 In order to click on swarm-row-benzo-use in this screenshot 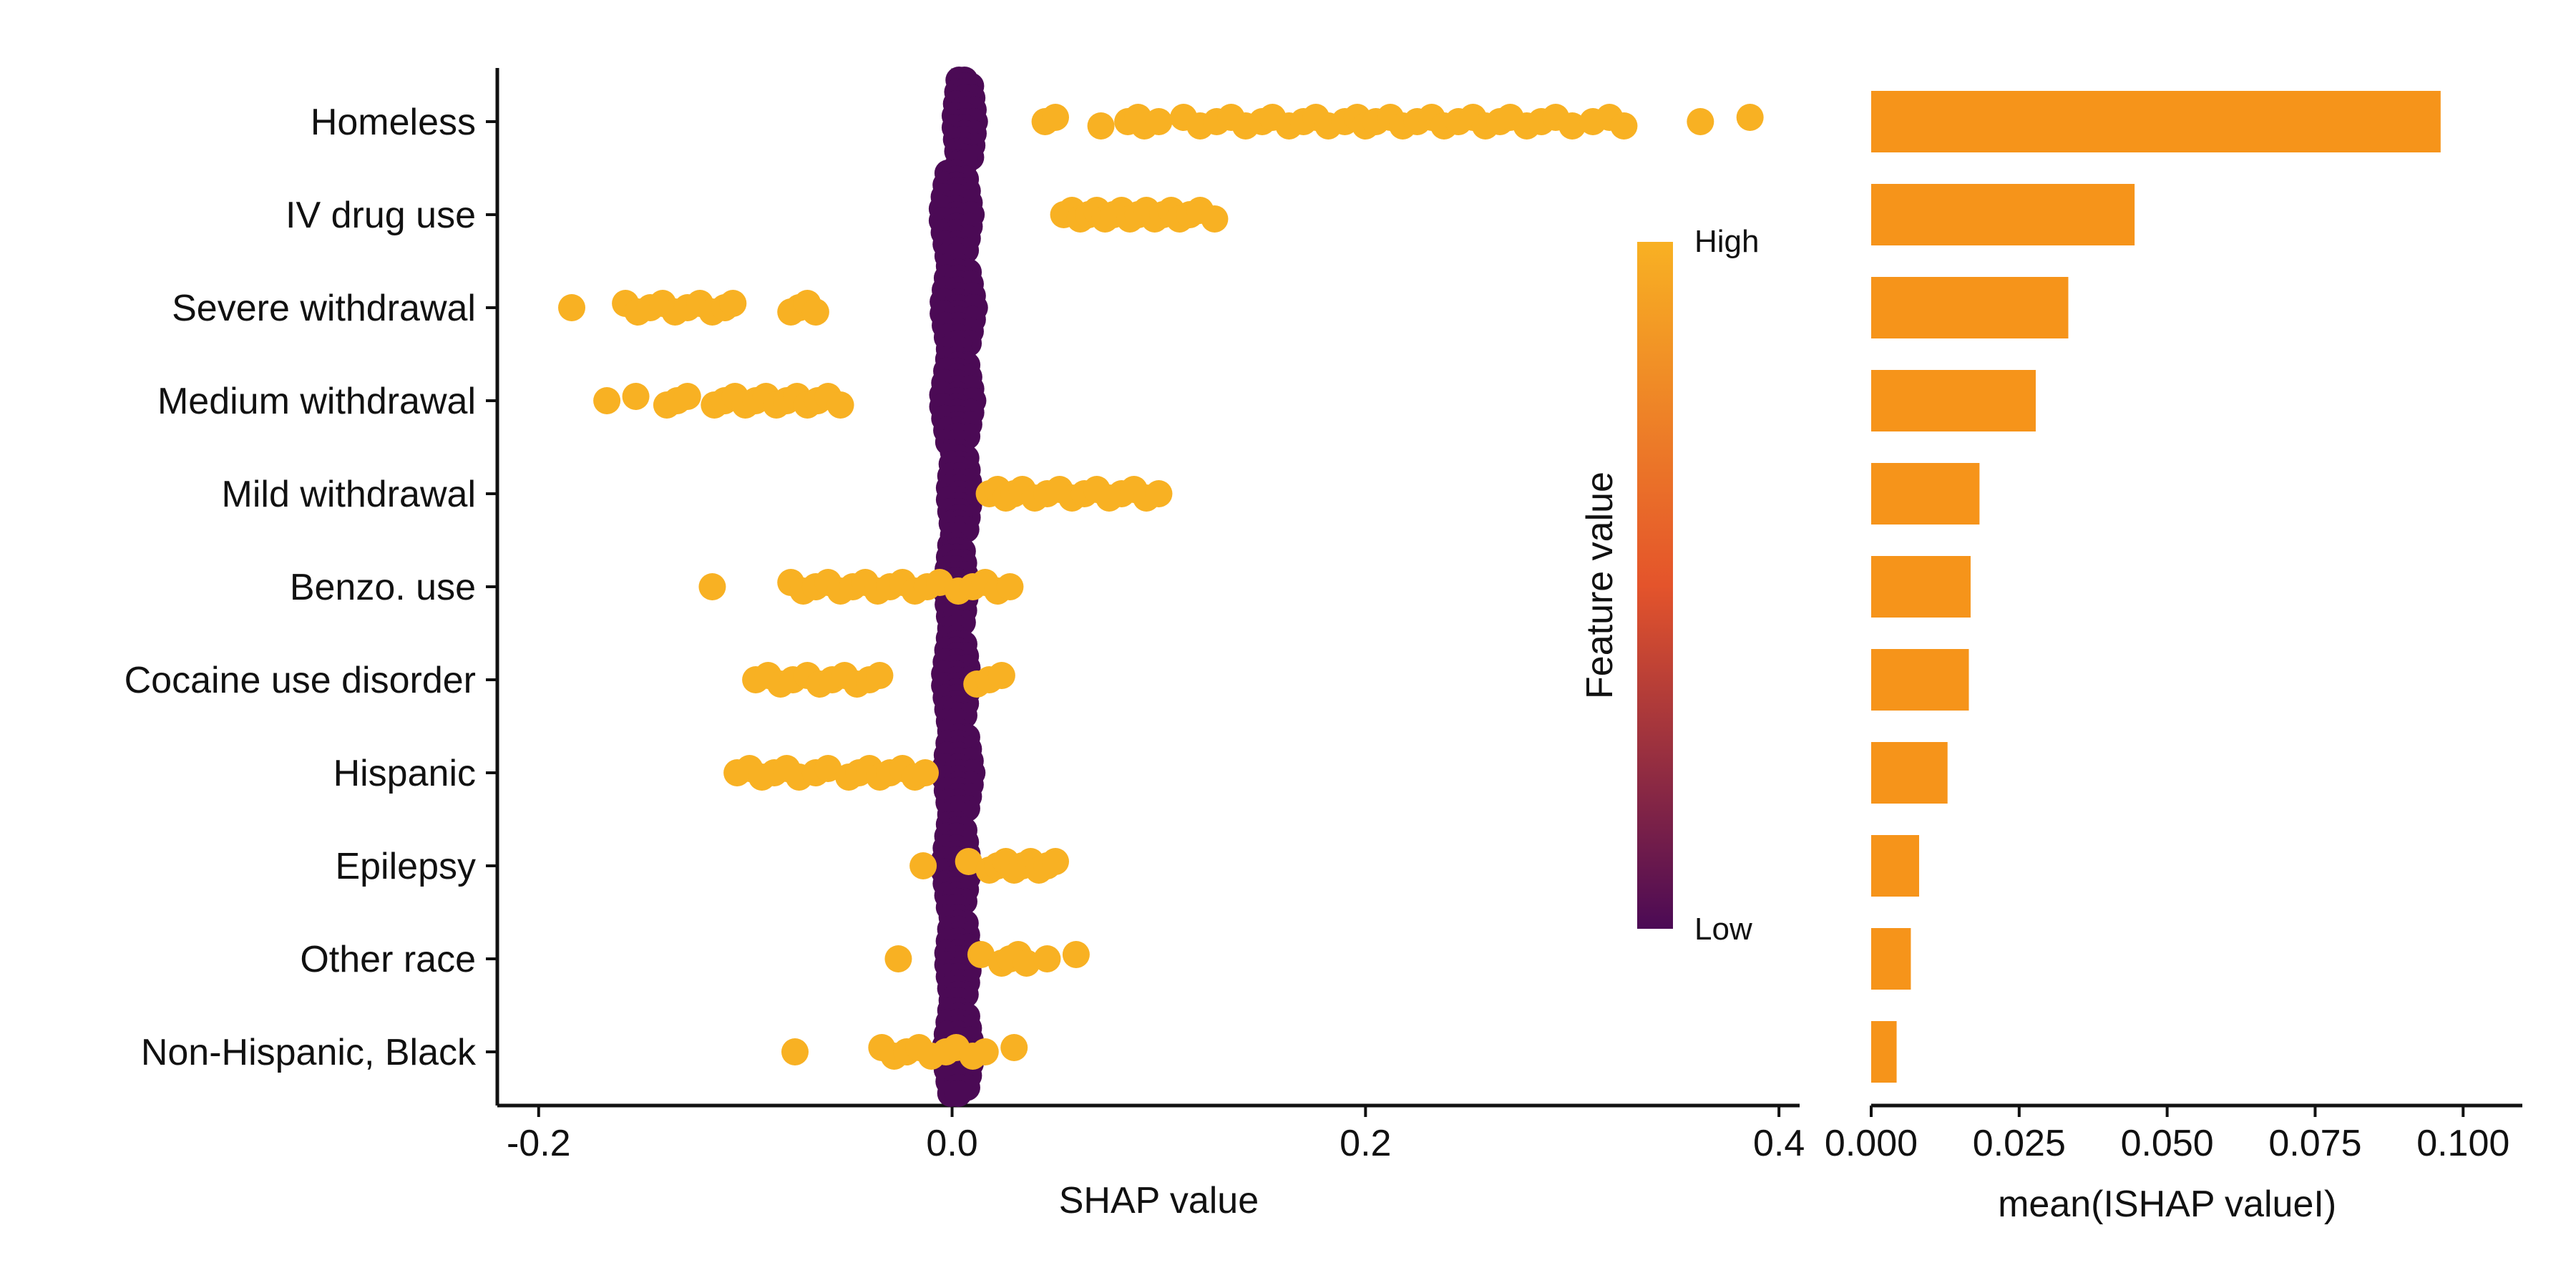, I will do `click(861, 587)`.